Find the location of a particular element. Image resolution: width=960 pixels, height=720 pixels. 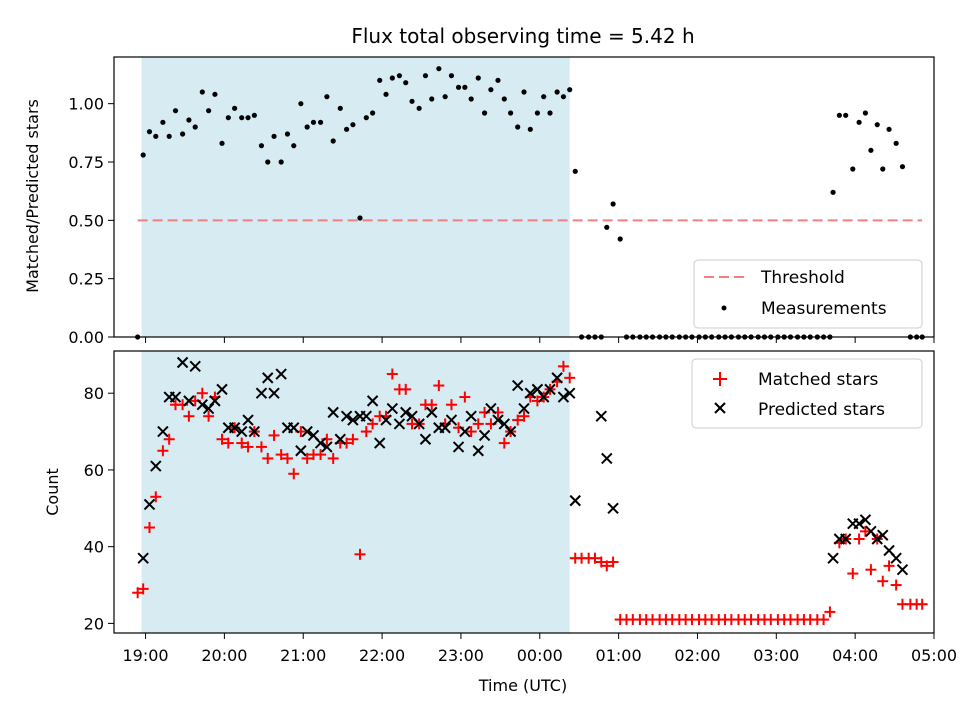

top-y-ticks: 0.00 0.25 0.50 0.75 1.00 is located at coordinates (91, 221).